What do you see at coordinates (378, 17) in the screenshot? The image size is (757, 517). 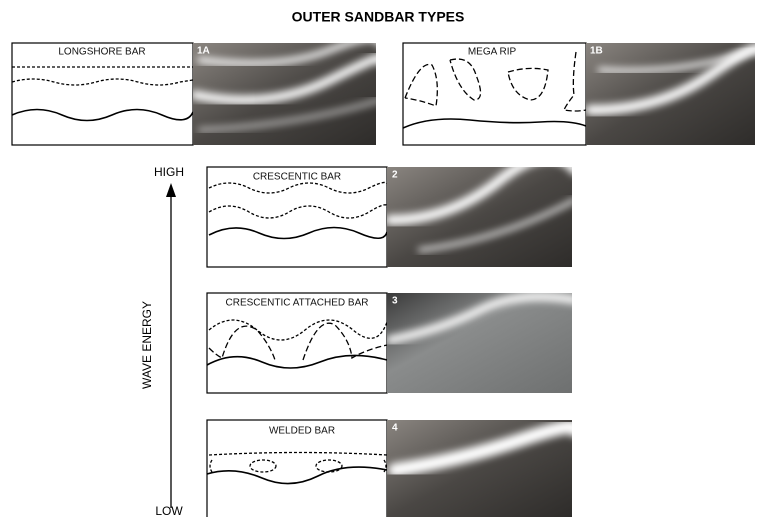 I see `title: OUTER SANDBAR TYPES` at bounding box center [378, 17].